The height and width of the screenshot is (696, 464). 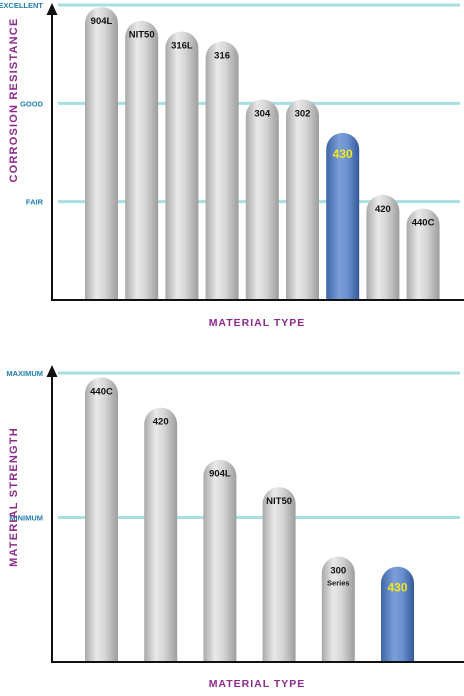 I want to click on bar-label-302: 302, so click(x=303, y=113).